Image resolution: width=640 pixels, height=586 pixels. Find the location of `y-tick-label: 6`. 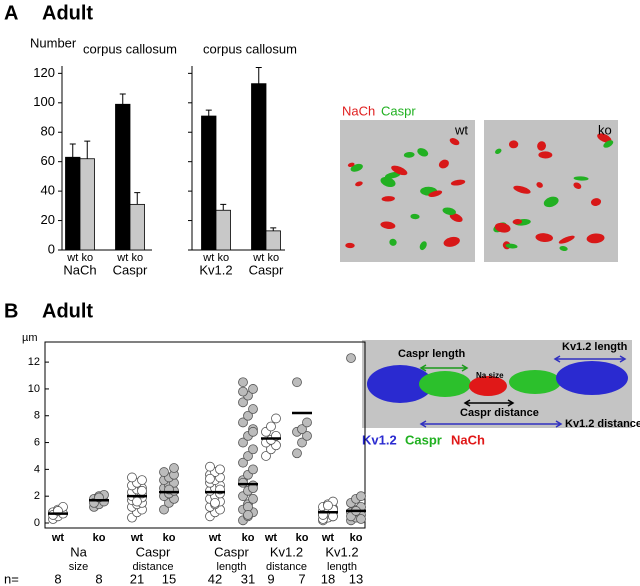

y-tick-label: 6 is located at coordinates (37, 442).